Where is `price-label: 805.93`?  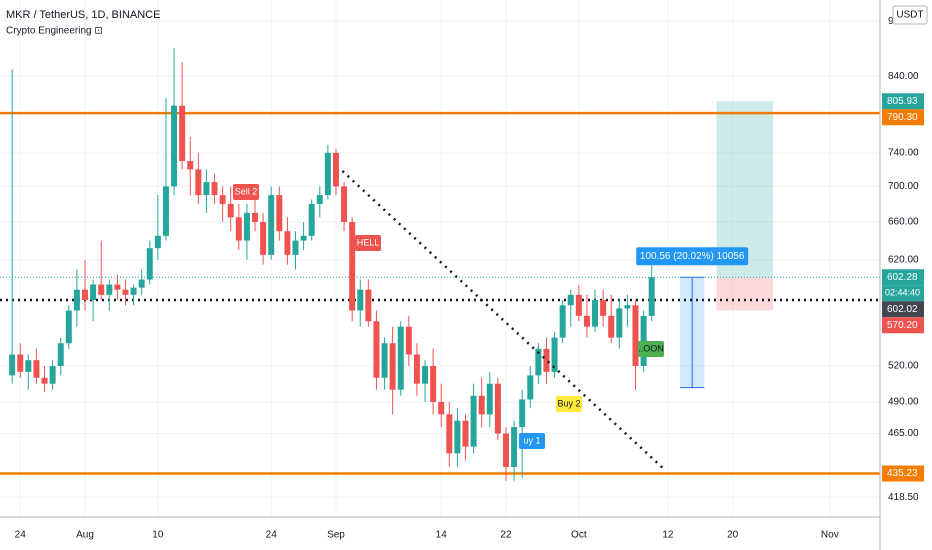
price-label: 805.93 is located at coordinates (902, 101).